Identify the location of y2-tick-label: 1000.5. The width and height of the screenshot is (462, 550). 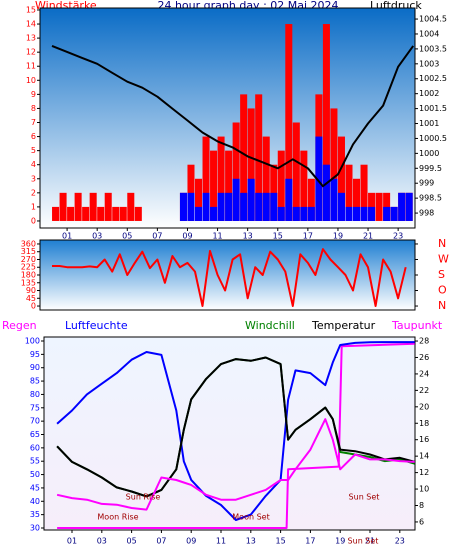
(433, 138).